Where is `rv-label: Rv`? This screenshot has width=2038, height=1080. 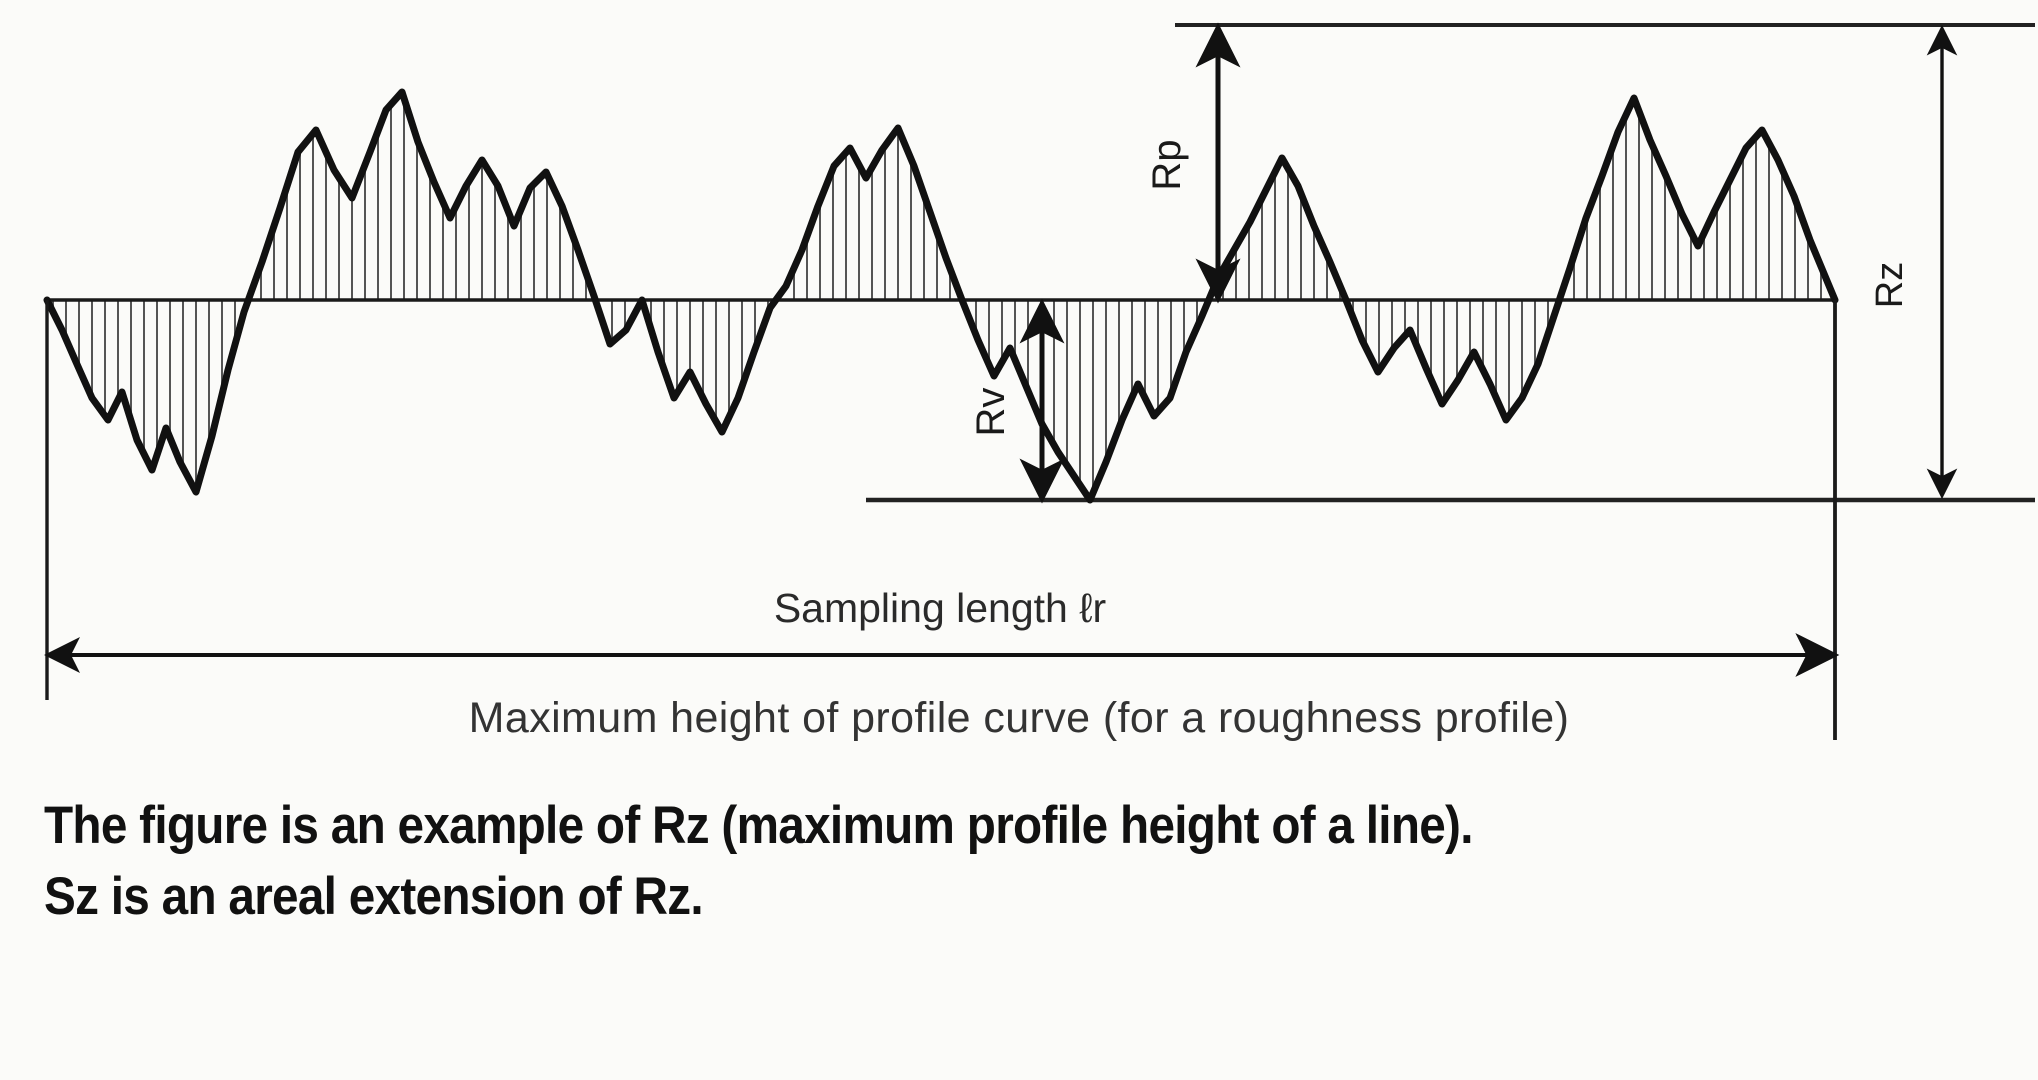 rv-label: Rv is located at coordinates (991, 412).